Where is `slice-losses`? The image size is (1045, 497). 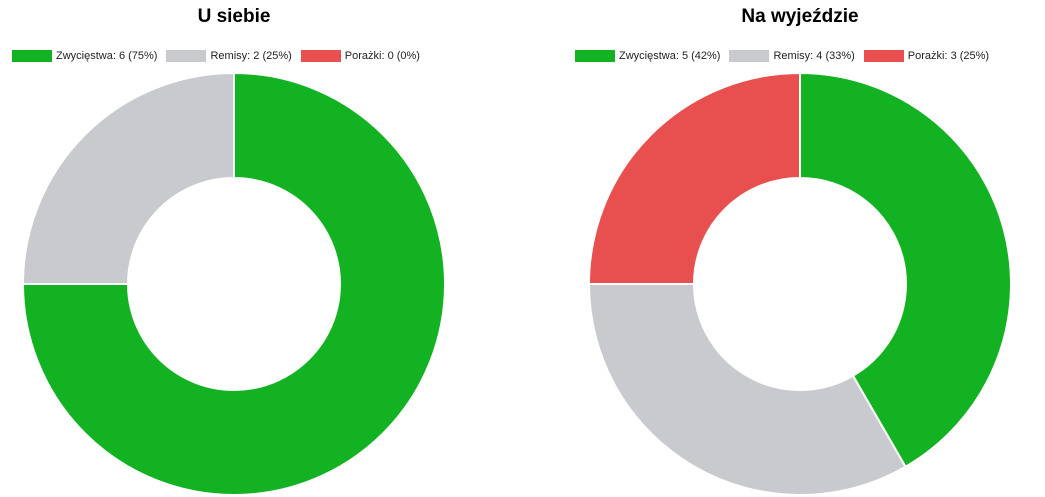 slice-losses is located at coordinates (694, 178).